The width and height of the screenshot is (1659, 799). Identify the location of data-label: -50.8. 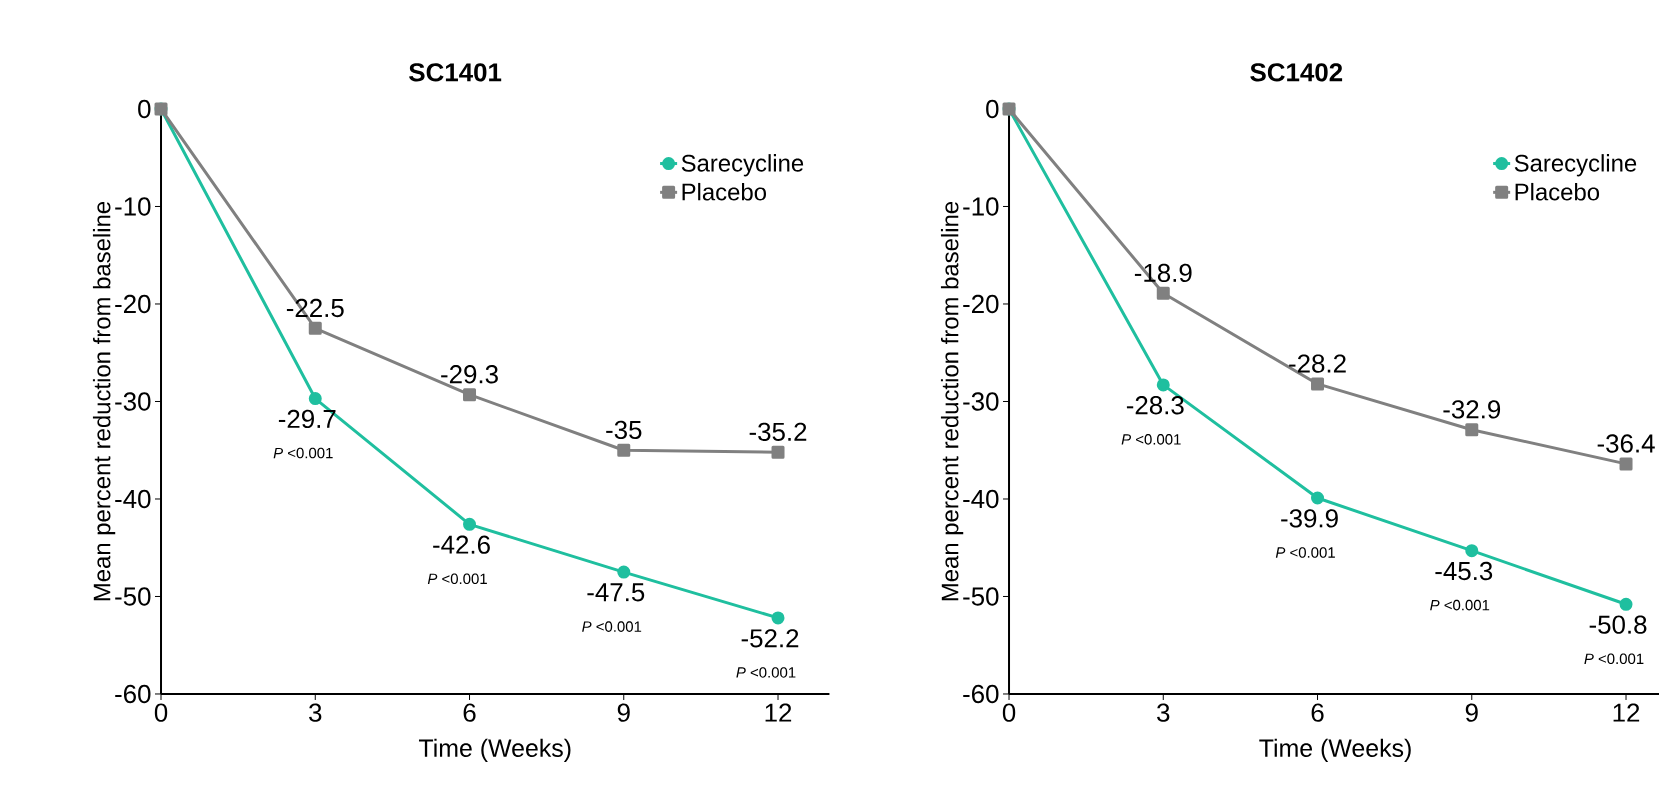
(1618, 624).